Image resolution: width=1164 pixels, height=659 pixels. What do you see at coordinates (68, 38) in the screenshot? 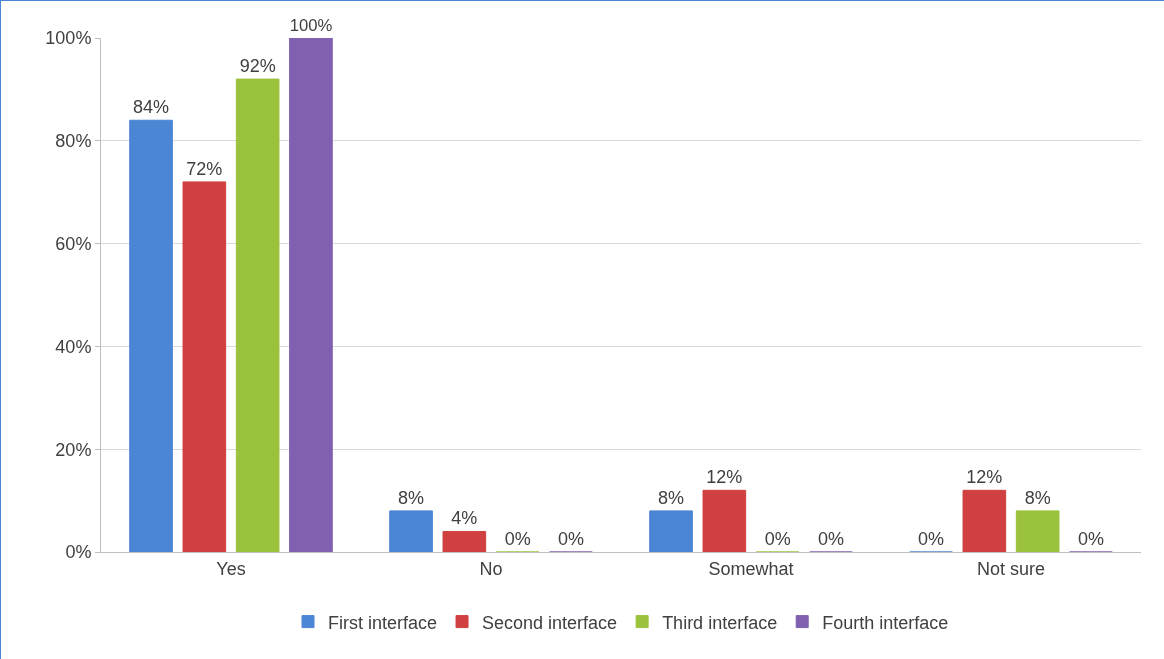
I see `y-tick-label: 100%` at bounding box center [68, 38].